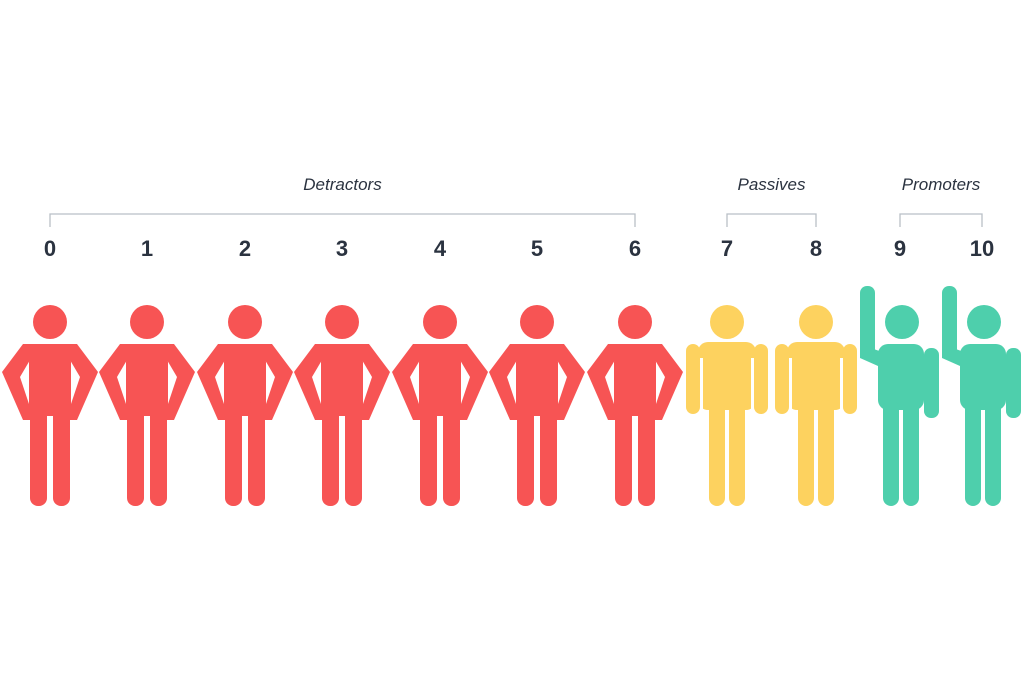 This screenshot has height=683, width=1024. What do you see at coordinates (816, 248) in the screenshot?
I see `score-label-8: 8` at bounding box center [816, 248].